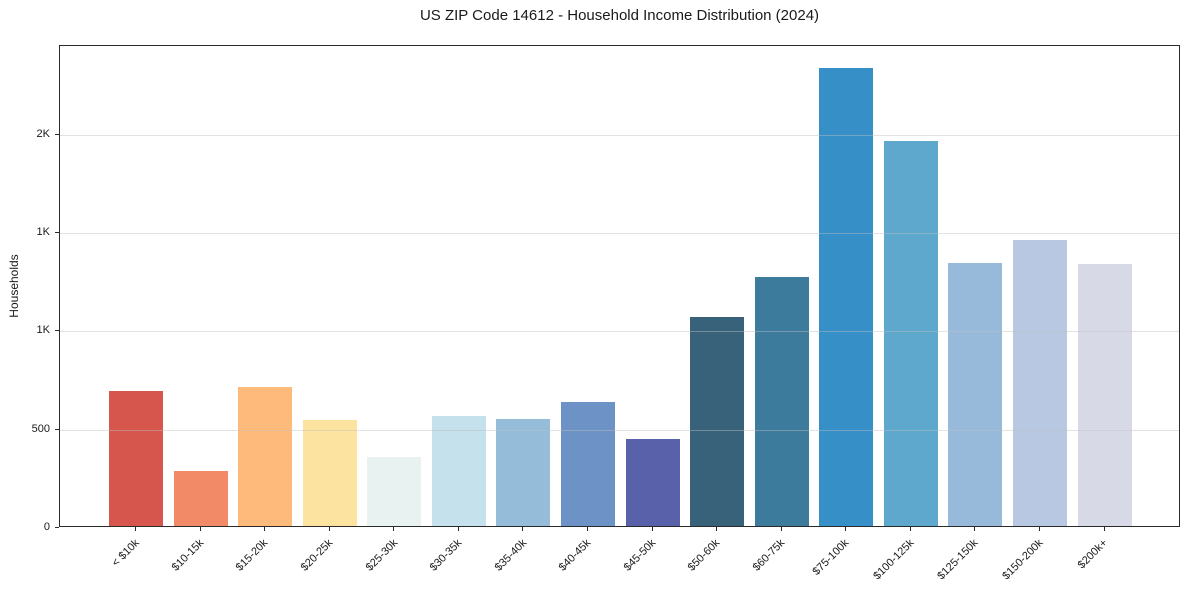  I want to click on y-tick-label: 500, so click(40, 428).